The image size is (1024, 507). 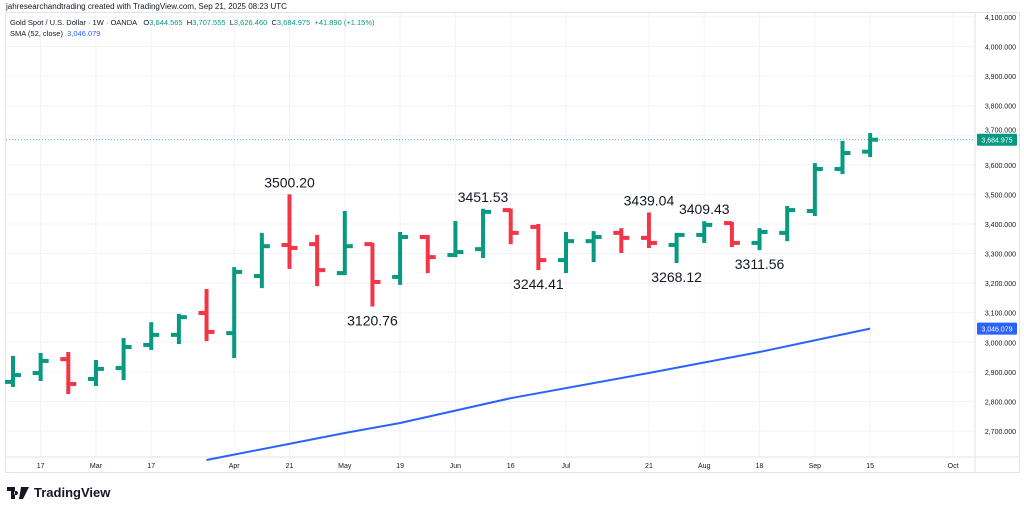 I want to click on y-tick-label: 2,900.000, so click(x=1000, y=373).